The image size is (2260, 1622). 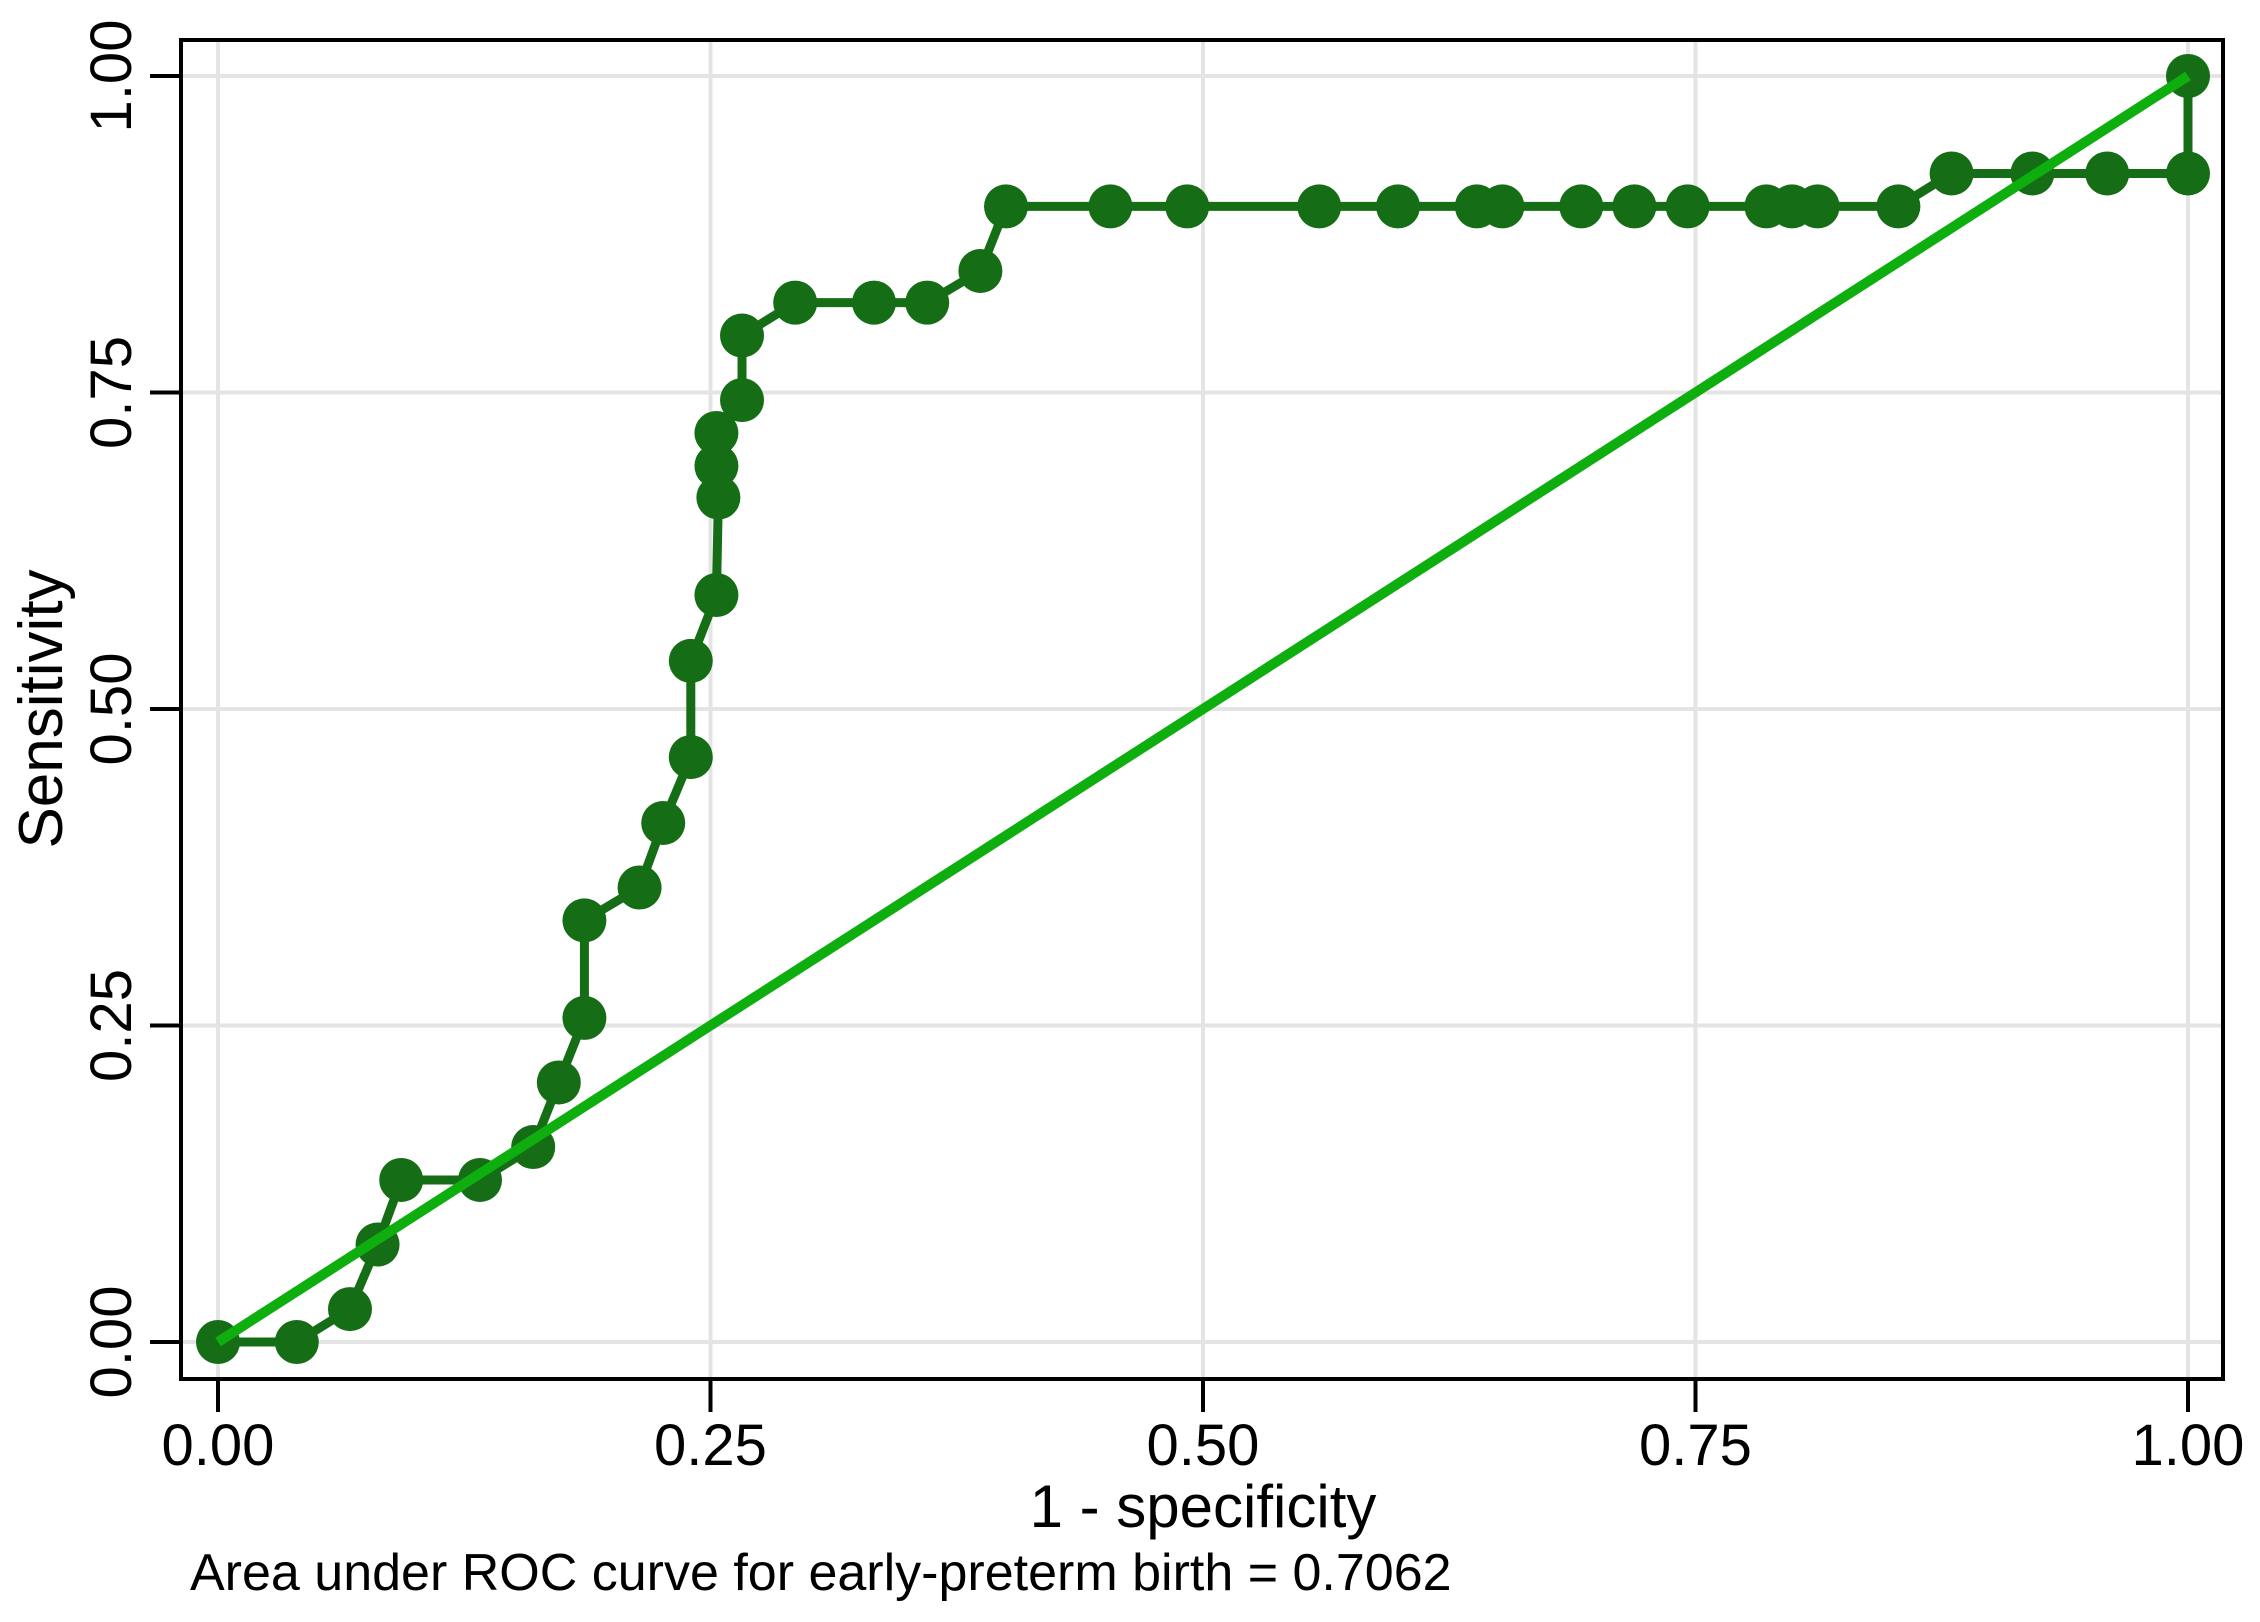 What do you see at coordinates (2188, 1445) in the screenshot?
I see `x-axis-tick-label: 1.00` at bounding box center [2188, 1445].